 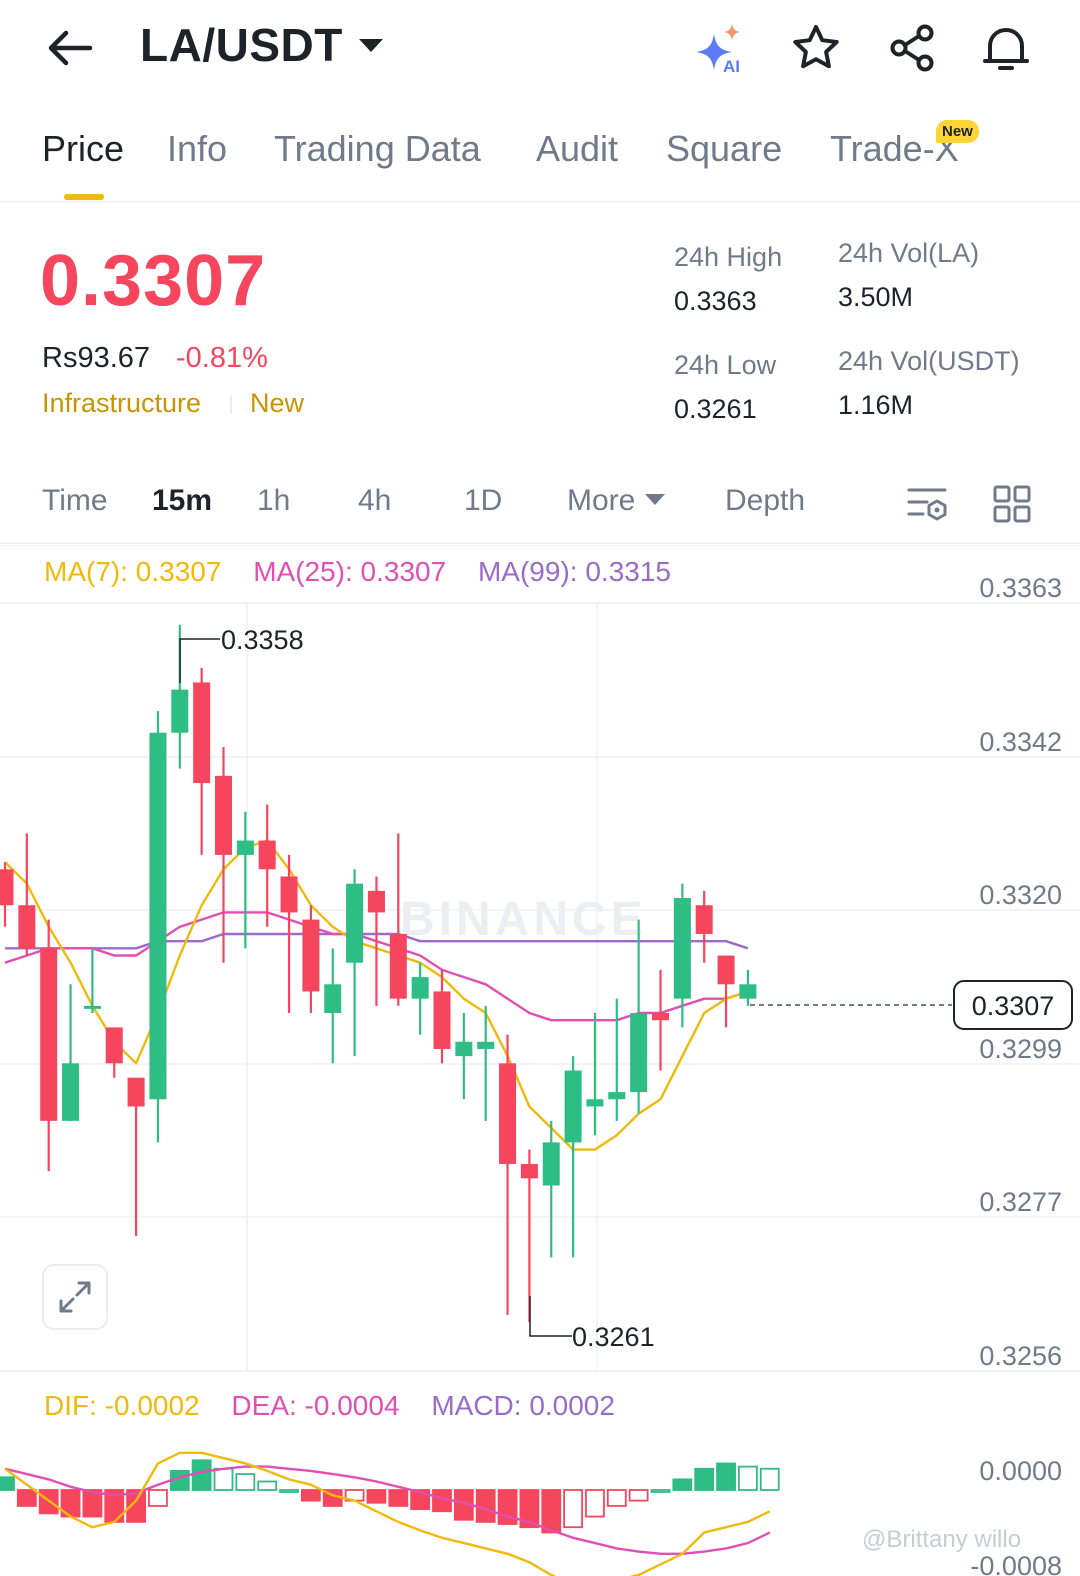 I want to click on indicator-settings-button, so click(x=928, y=504).